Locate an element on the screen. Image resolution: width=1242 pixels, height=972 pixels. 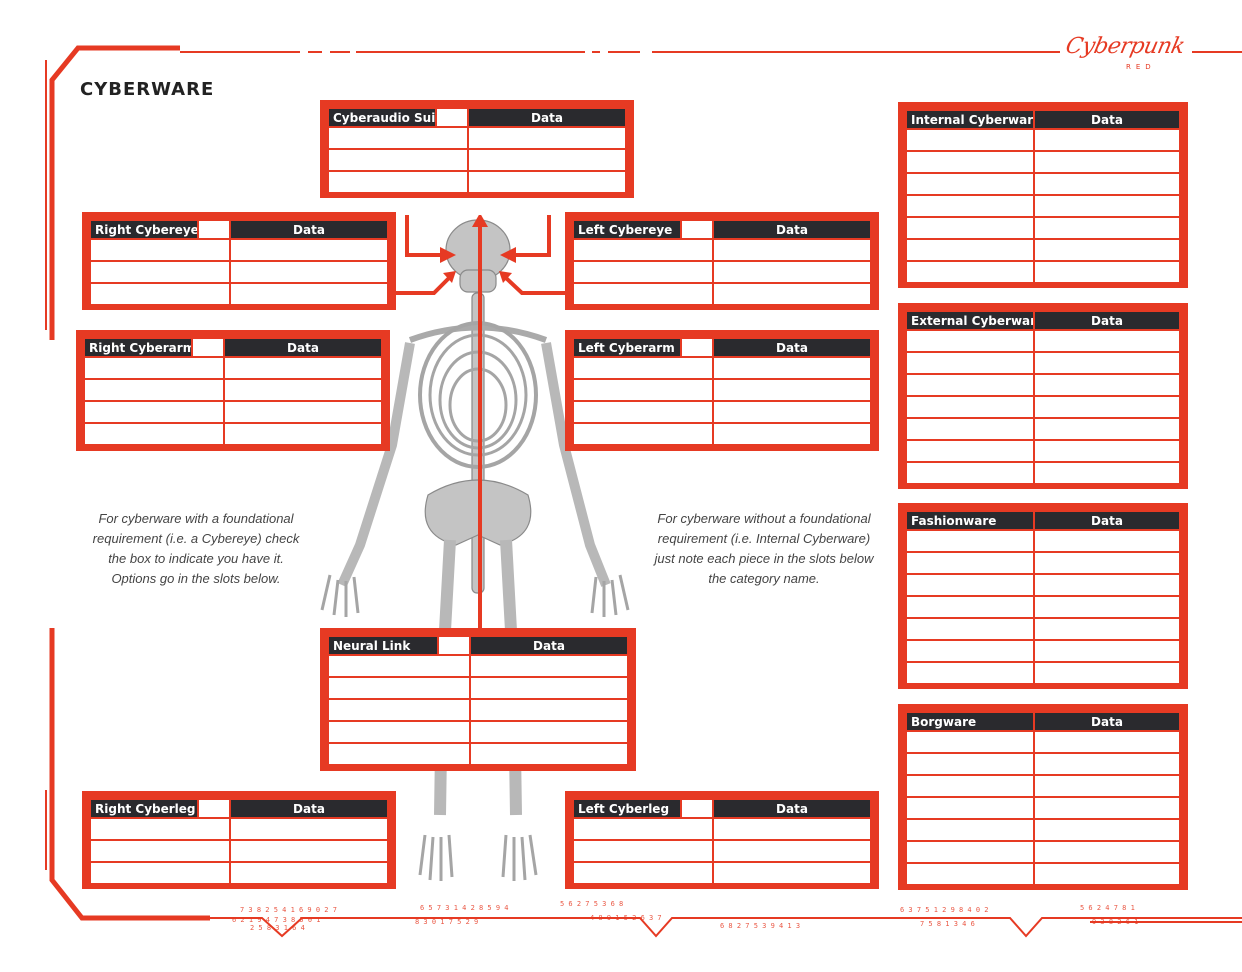
left-cybereye-checkbox is located at coordinates (697, 229).